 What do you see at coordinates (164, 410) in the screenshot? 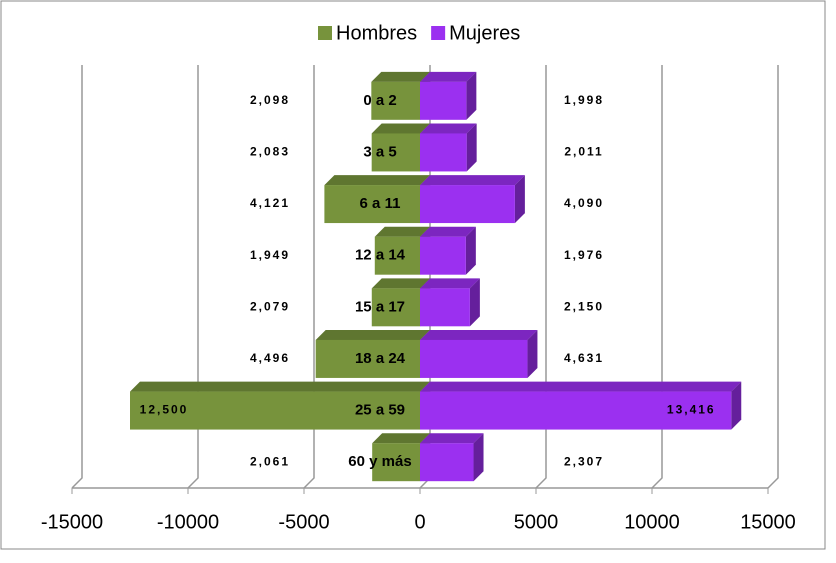
I see `value-label: 12,500` at bounding box center [164, 410].